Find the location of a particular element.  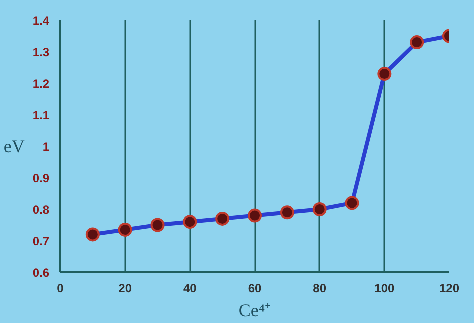

y-tick-label: 0.9 is located at coordinates (41, 179).